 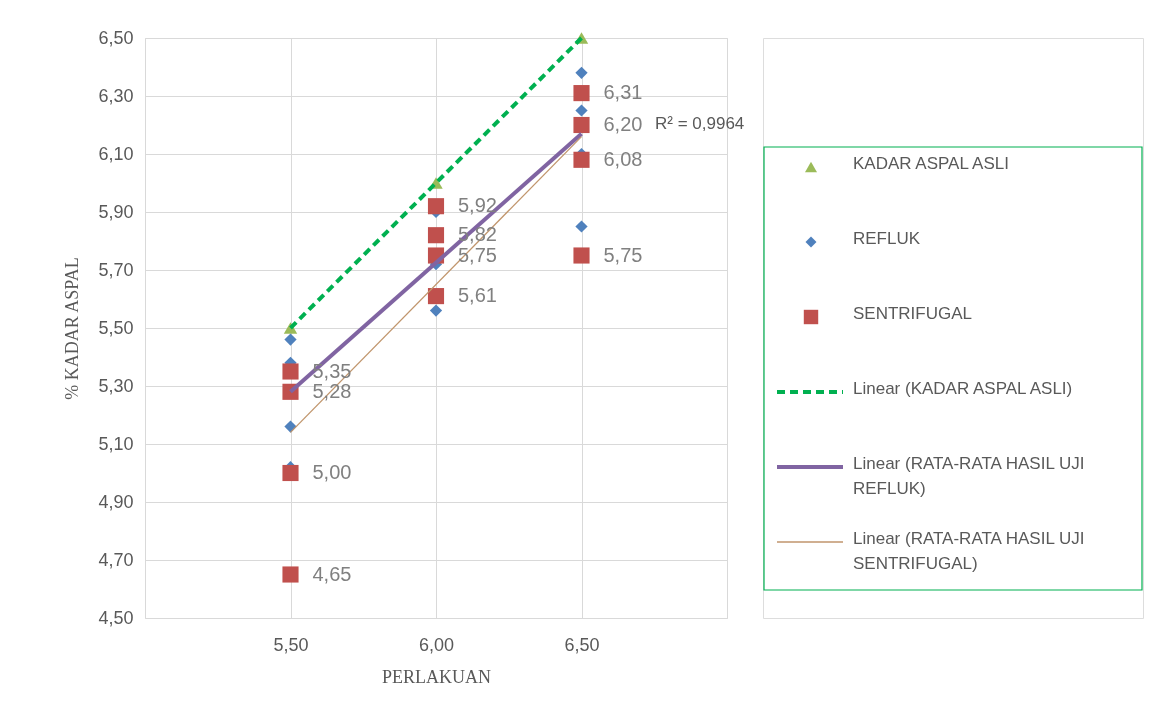 I want to click on y-tick-label: 6,50, so click(x=116, y=37).